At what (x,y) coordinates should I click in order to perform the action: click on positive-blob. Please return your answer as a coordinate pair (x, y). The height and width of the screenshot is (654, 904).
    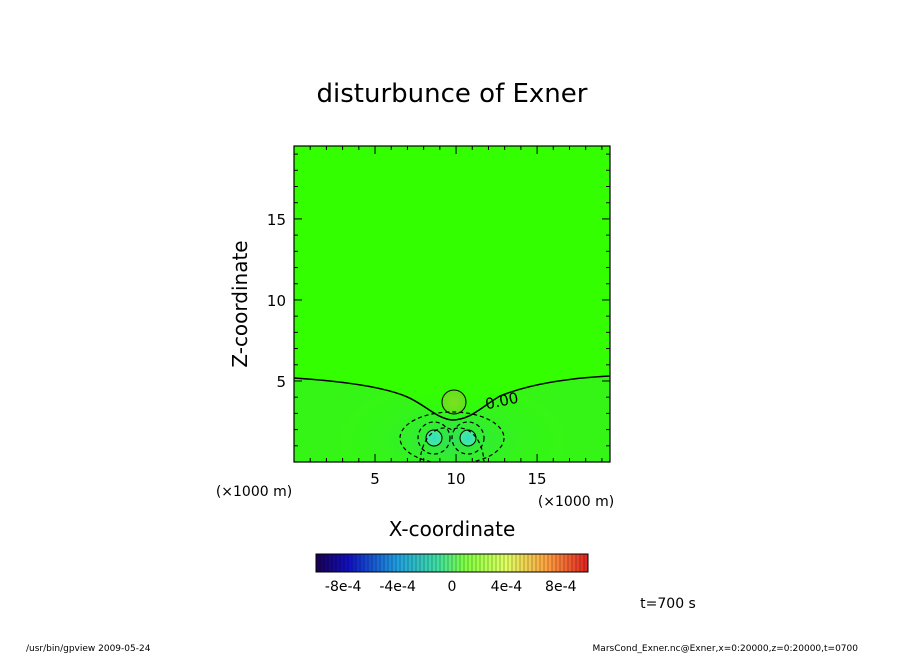
    Looking at the image, I should click on (454, 402).